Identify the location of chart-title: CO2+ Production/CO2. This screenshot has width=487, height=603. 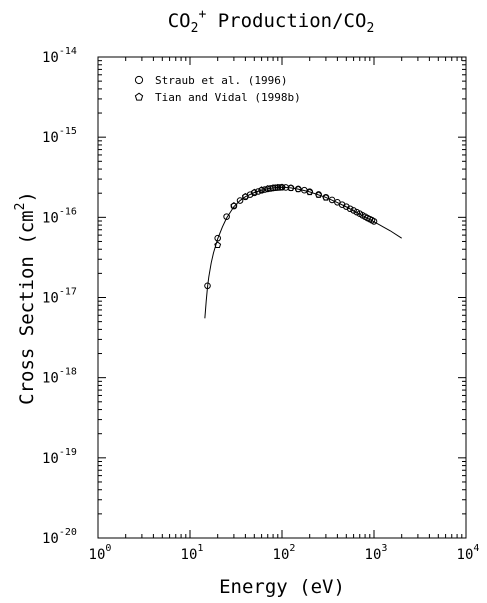
(271, 21).